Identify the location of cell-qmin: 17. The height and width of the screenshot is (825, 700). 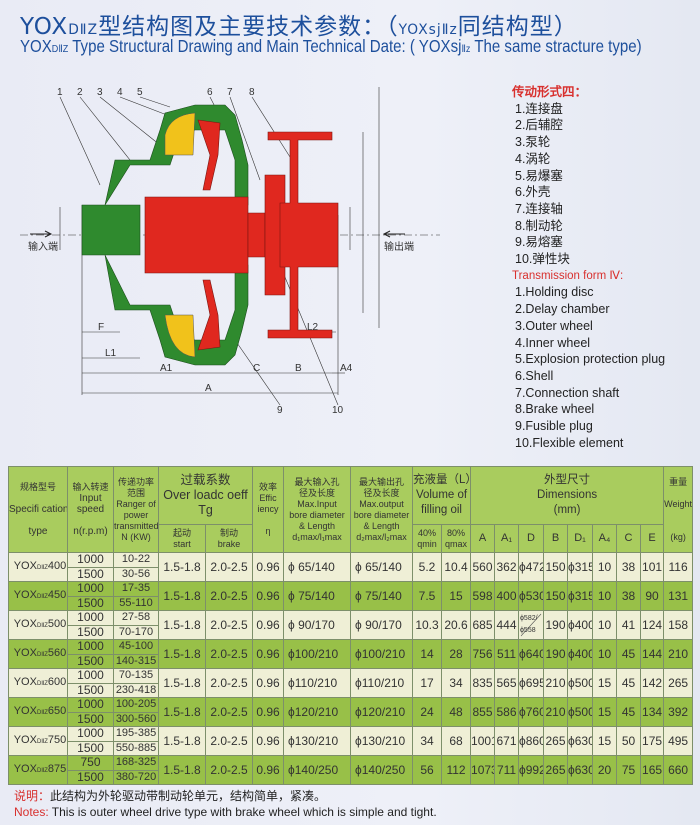
(427, 683).